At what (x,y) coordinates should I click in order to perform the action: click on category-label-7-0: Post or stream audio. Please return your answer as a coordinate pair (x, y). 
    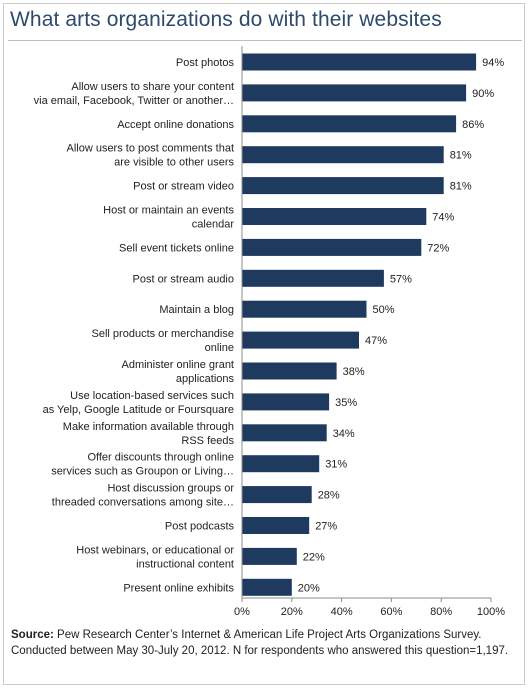
    Looking at the image, I should click on (184, 279).